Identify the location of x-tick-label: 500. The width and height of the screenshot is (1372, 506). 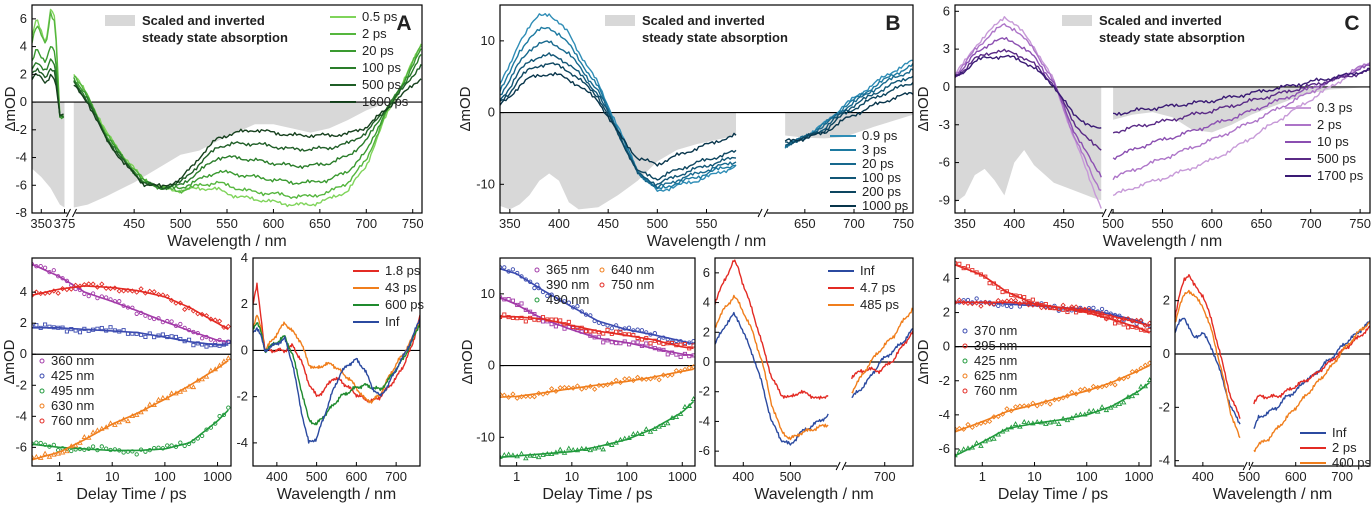
(791, 476).